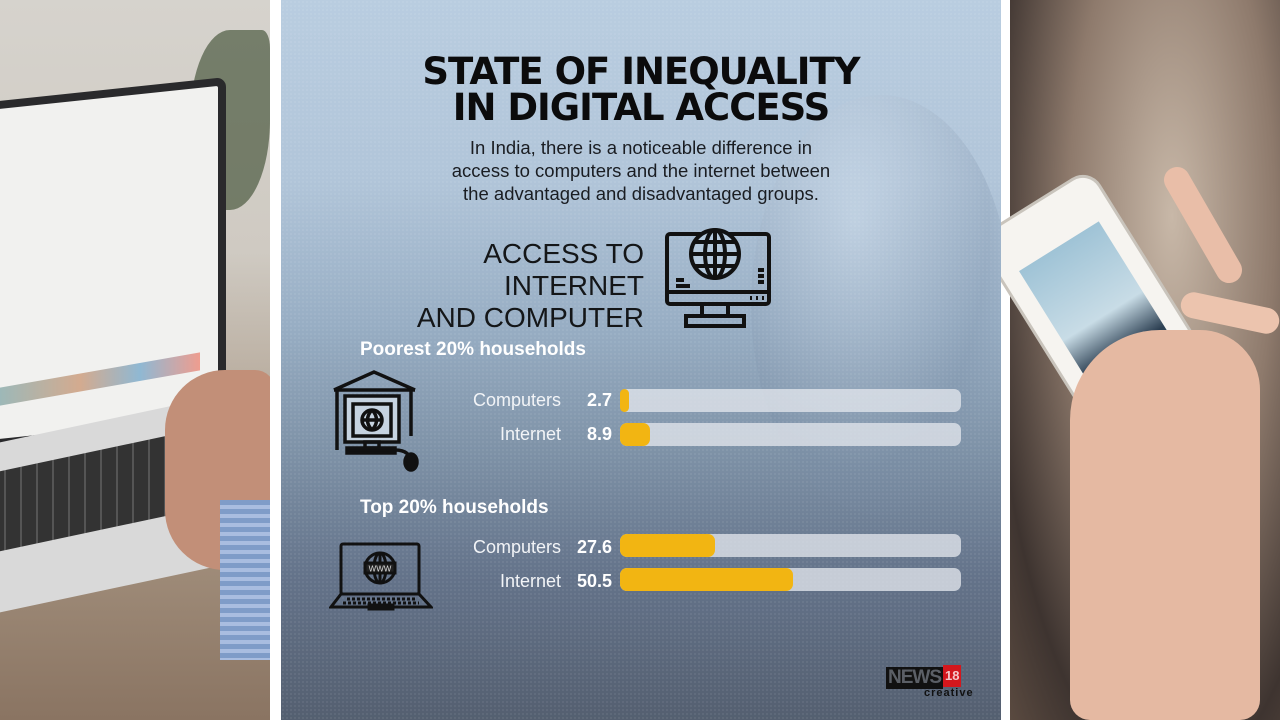 The image size is (1280, 720). What do you see at coordinates (516, 547) in the screenshot?
I see `row-label-top-computers: Computers` at bounding box center [516, 547].